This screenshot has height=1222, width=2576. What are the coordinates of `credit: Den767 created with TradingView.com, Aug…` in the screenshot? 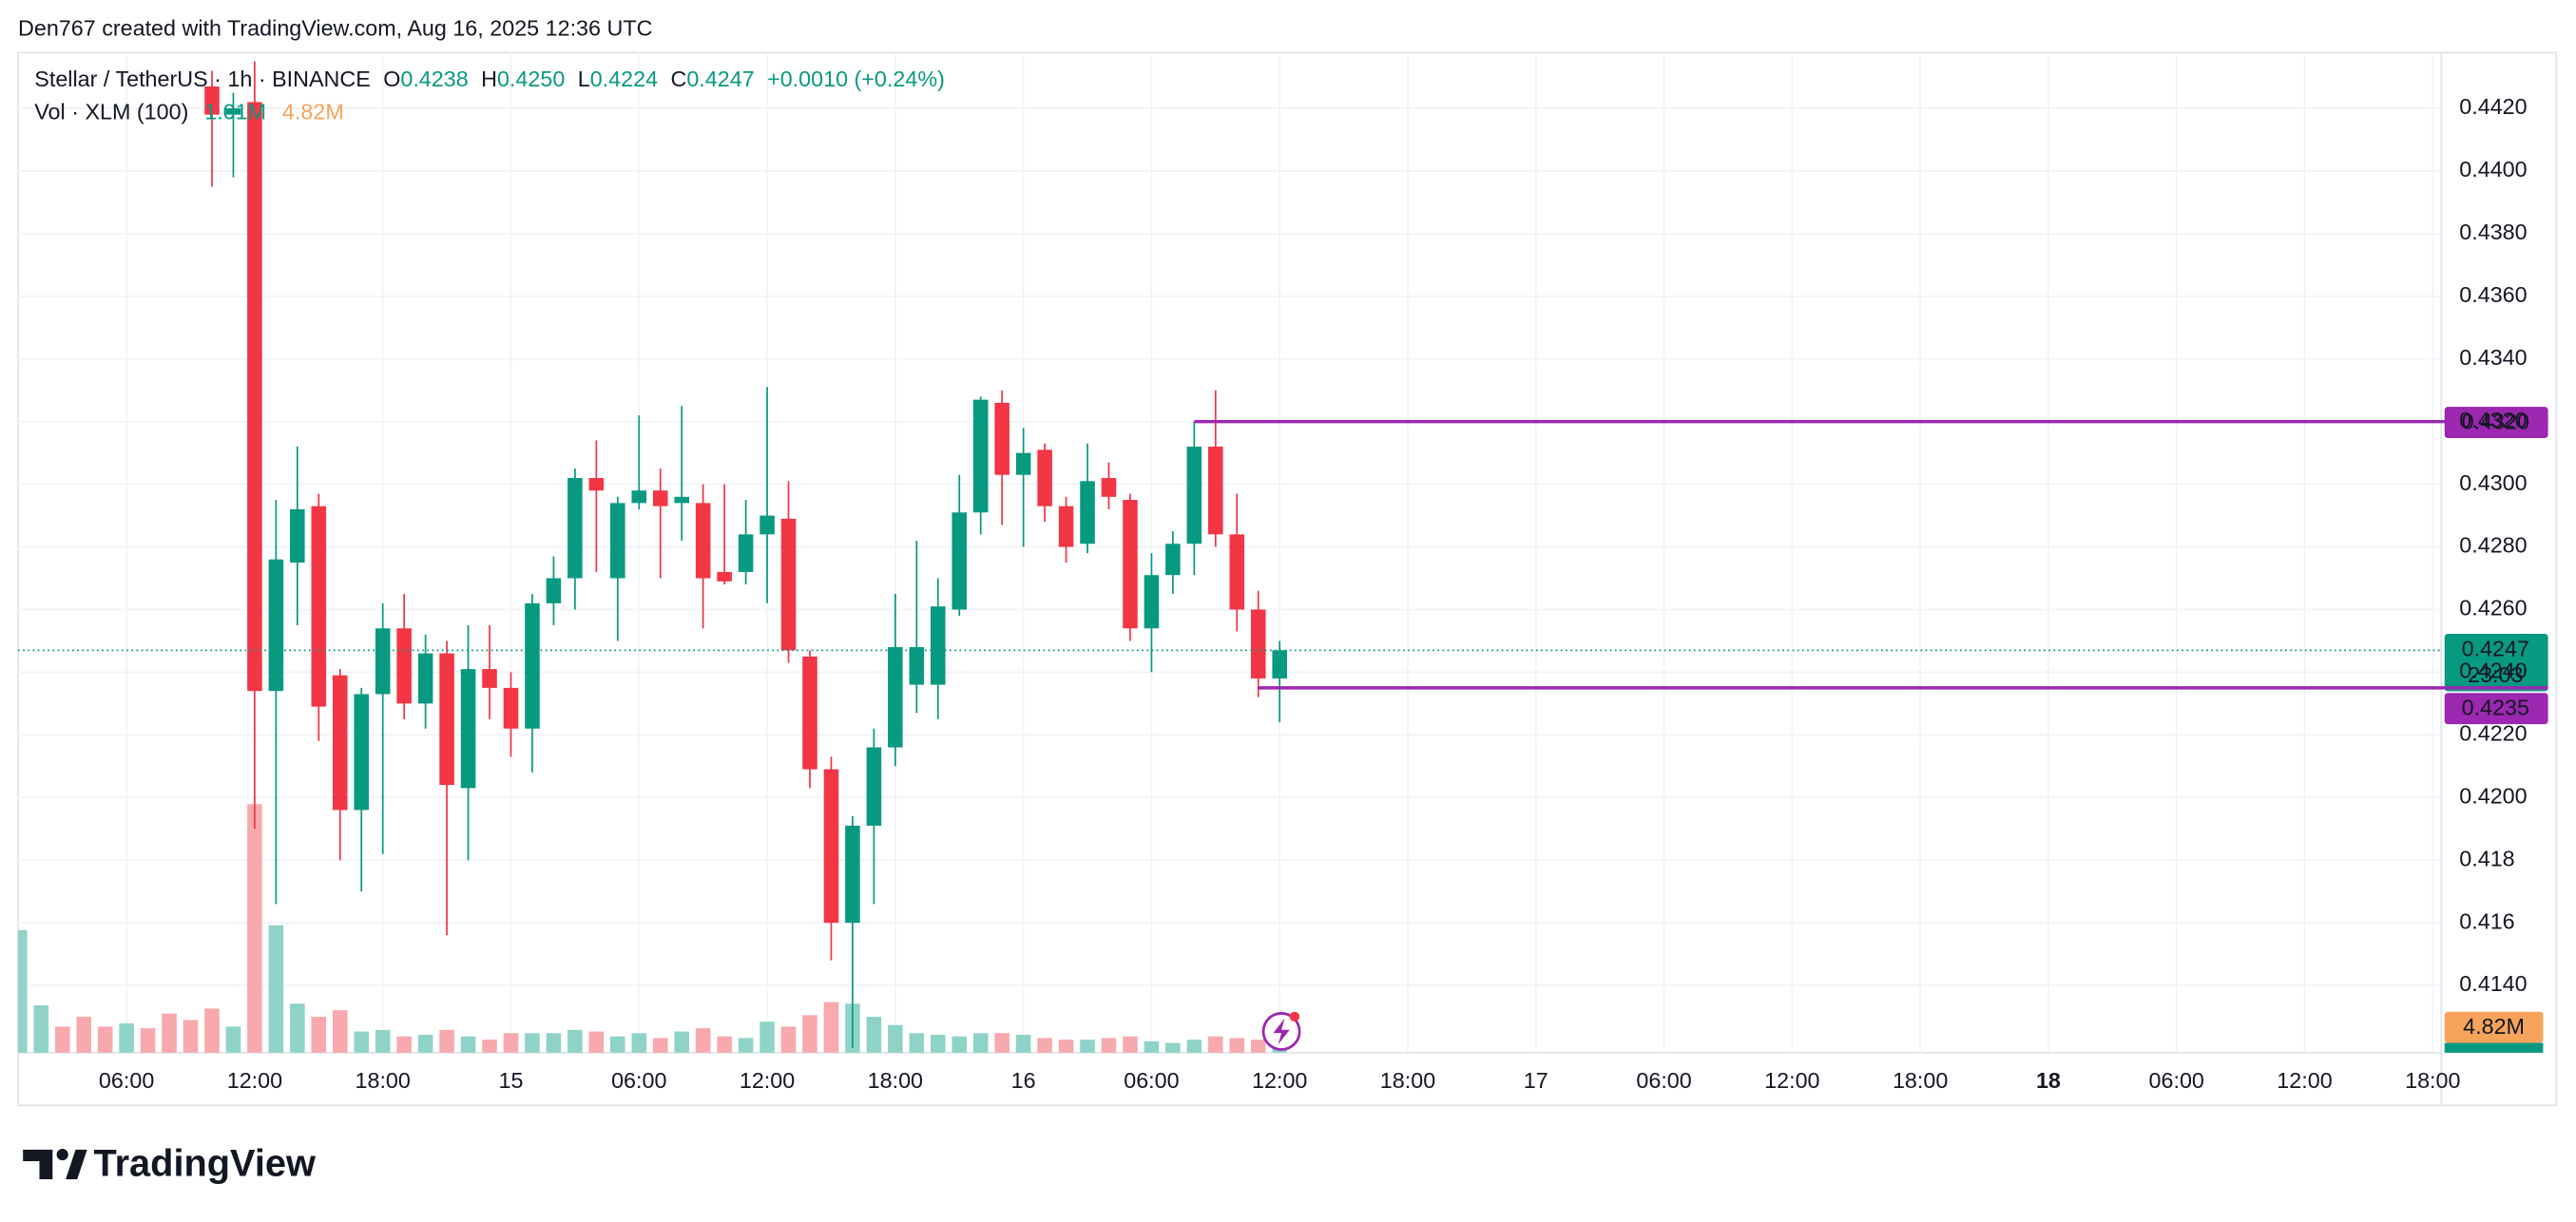 It's located at (335, 28).